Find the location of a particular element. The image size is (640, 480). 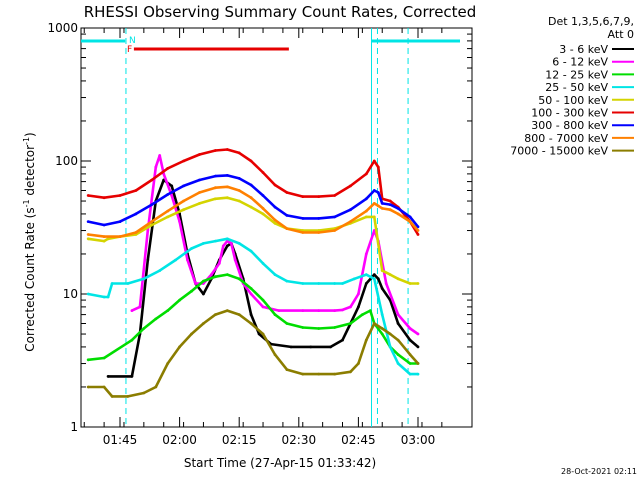

legend-header: Att 0 is located at coordinates (621, 34).